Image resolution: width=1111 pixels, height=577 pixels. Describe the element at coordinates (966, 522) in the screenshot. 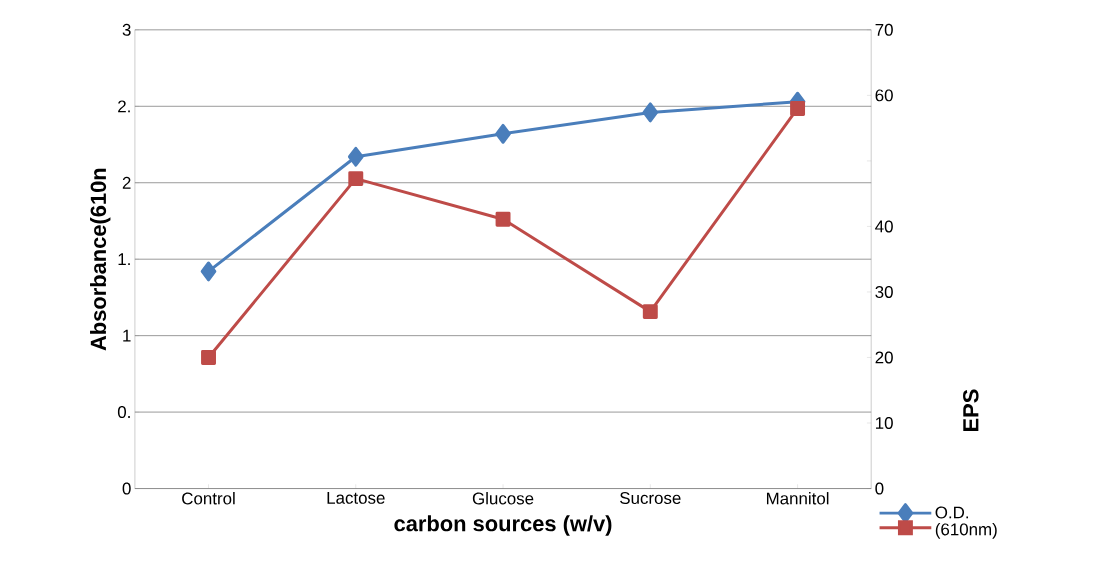

I see `legend-label: O.D. (610nm)` at that location.